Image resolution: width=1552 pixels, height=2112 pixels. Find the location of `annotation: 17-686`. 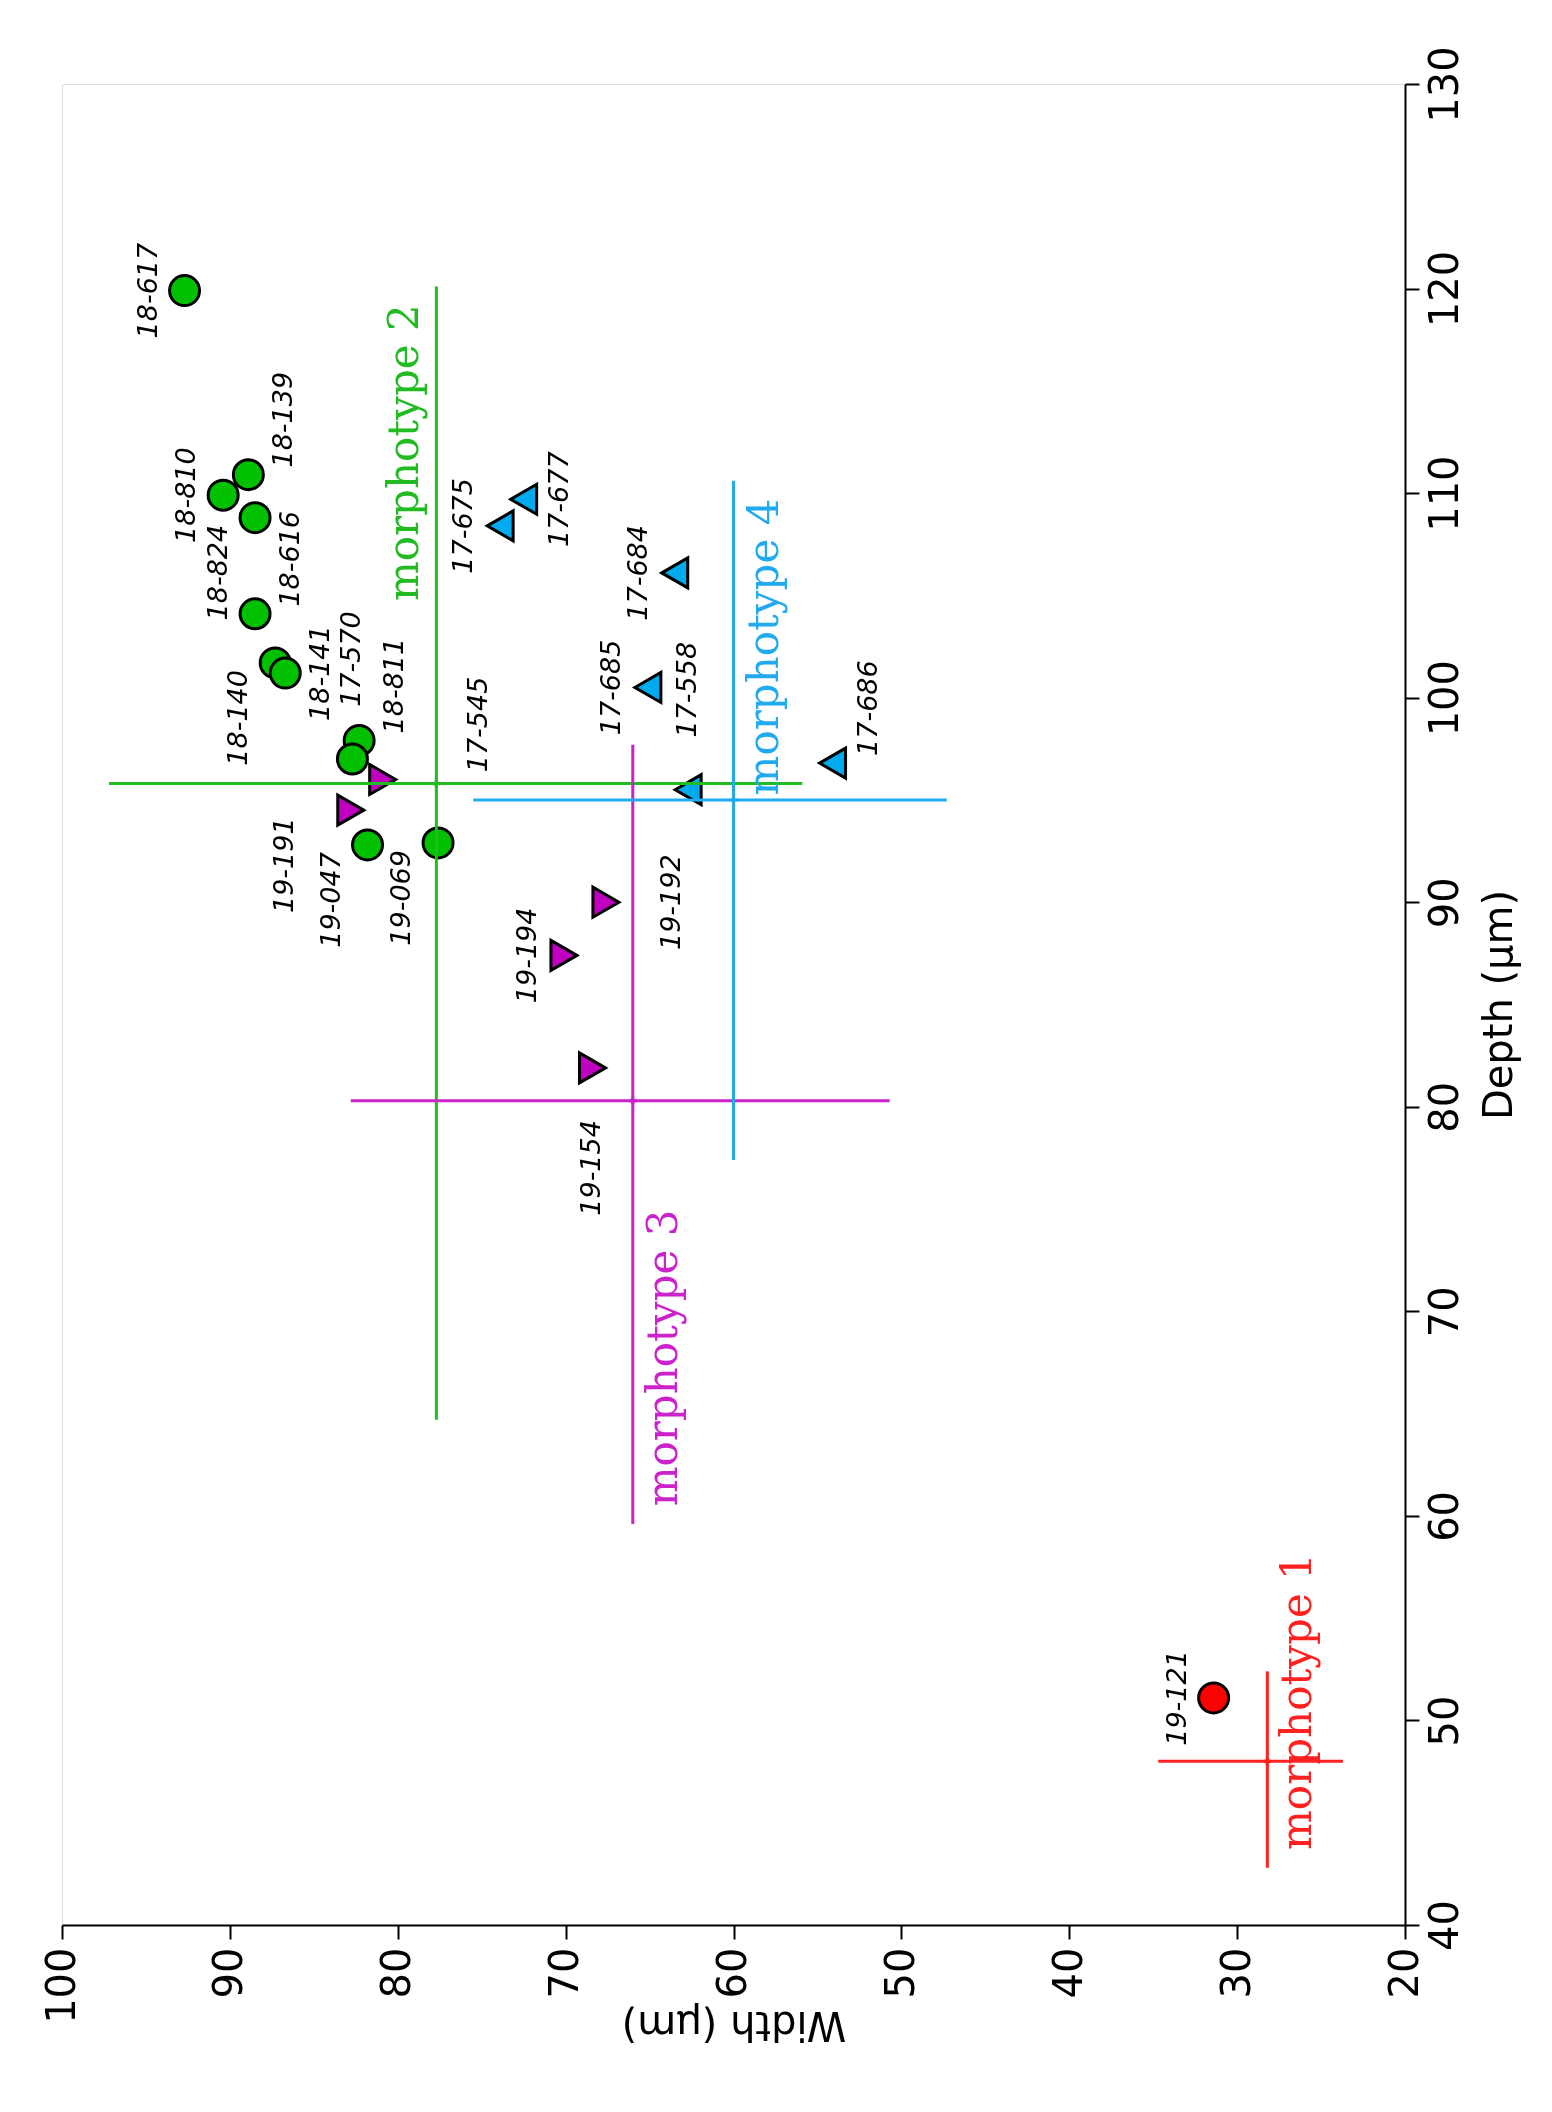

annotation: 17-686 is located at coordinates (867, 708).